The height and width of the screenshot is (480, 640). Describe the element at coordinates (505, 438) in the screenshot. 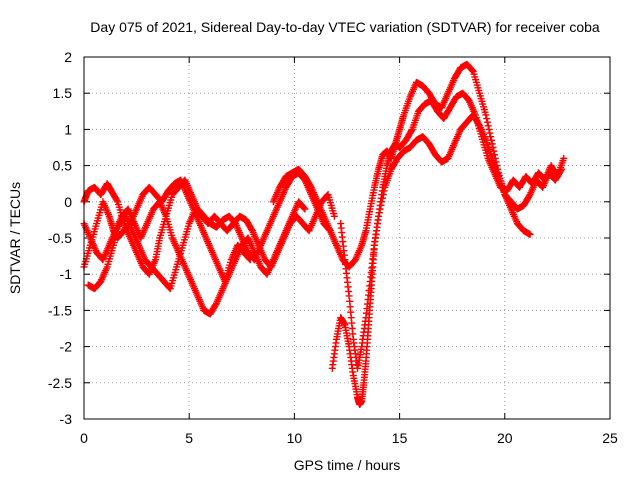

I see `x-tick-label: 20` at that location.